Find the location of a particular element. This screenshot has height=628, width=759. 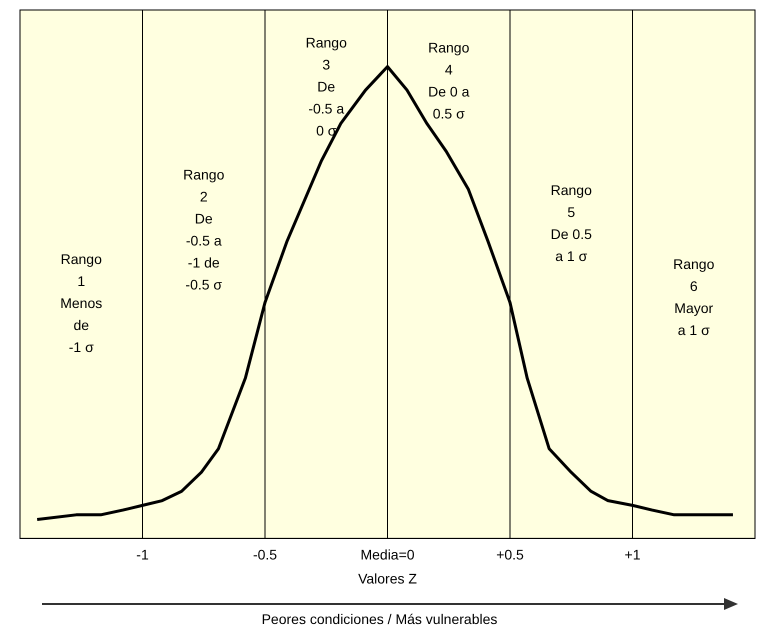

band-label: Rango 2 De -0.5 a -1 de -0.5 σ is located at coordinates (204, 229).